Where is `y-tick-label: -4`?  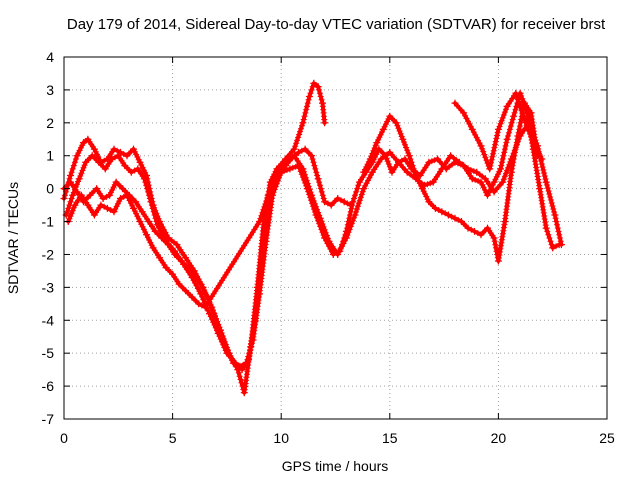 y-tick-label: -4 is located at coordinates (48, 320).